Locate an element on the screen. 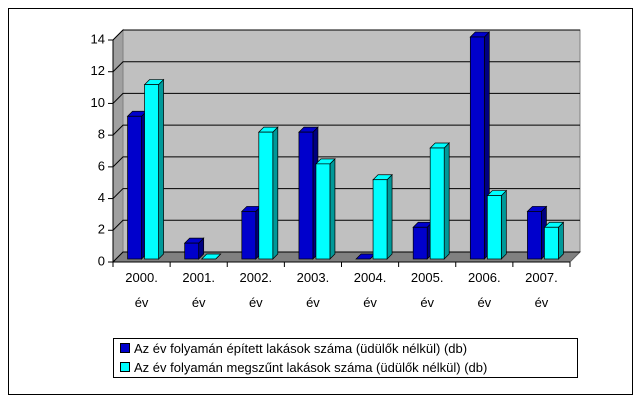  y-tick-label: 12 is located at coordinates (98, 70).